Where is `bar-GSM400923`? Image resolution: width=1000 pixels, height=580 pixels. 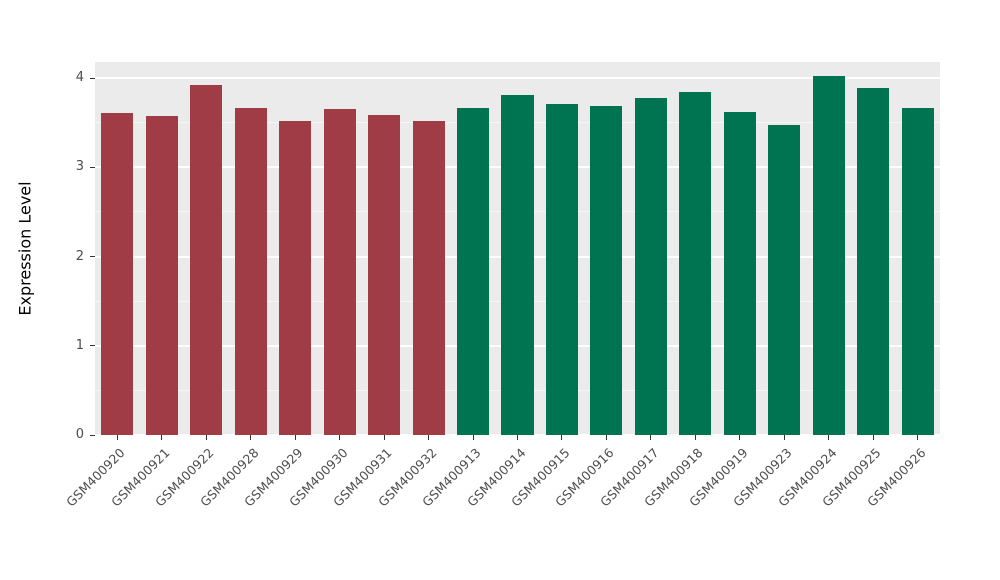
bar-GSM400923 is located at coordinates (784, 280).